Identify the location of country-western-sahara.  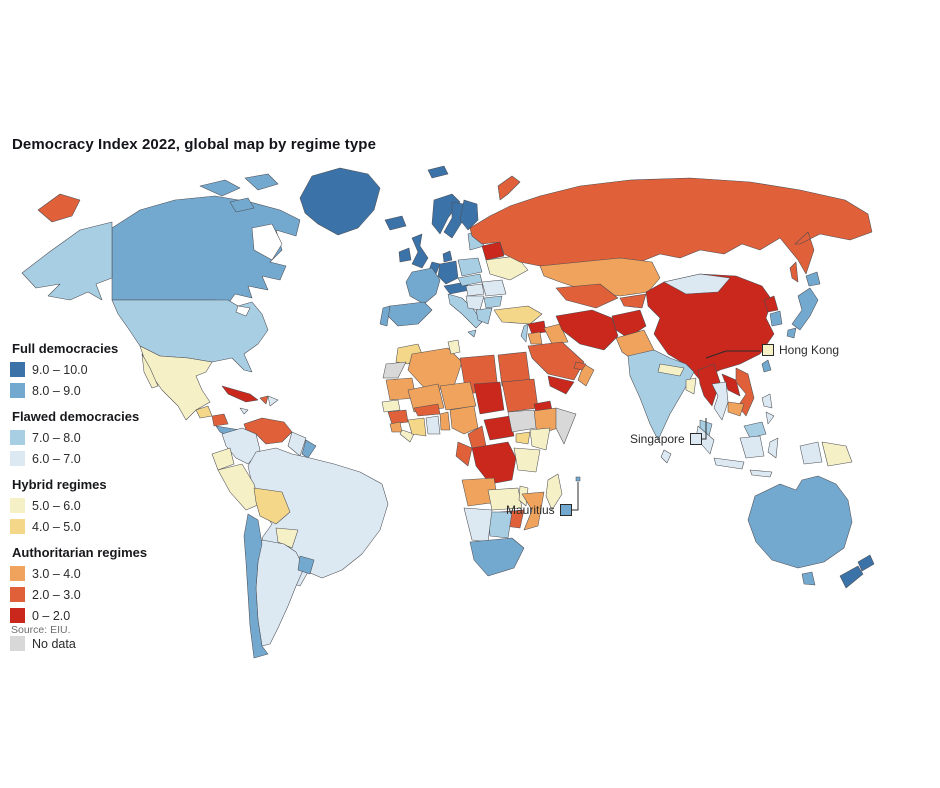
(394, 370).